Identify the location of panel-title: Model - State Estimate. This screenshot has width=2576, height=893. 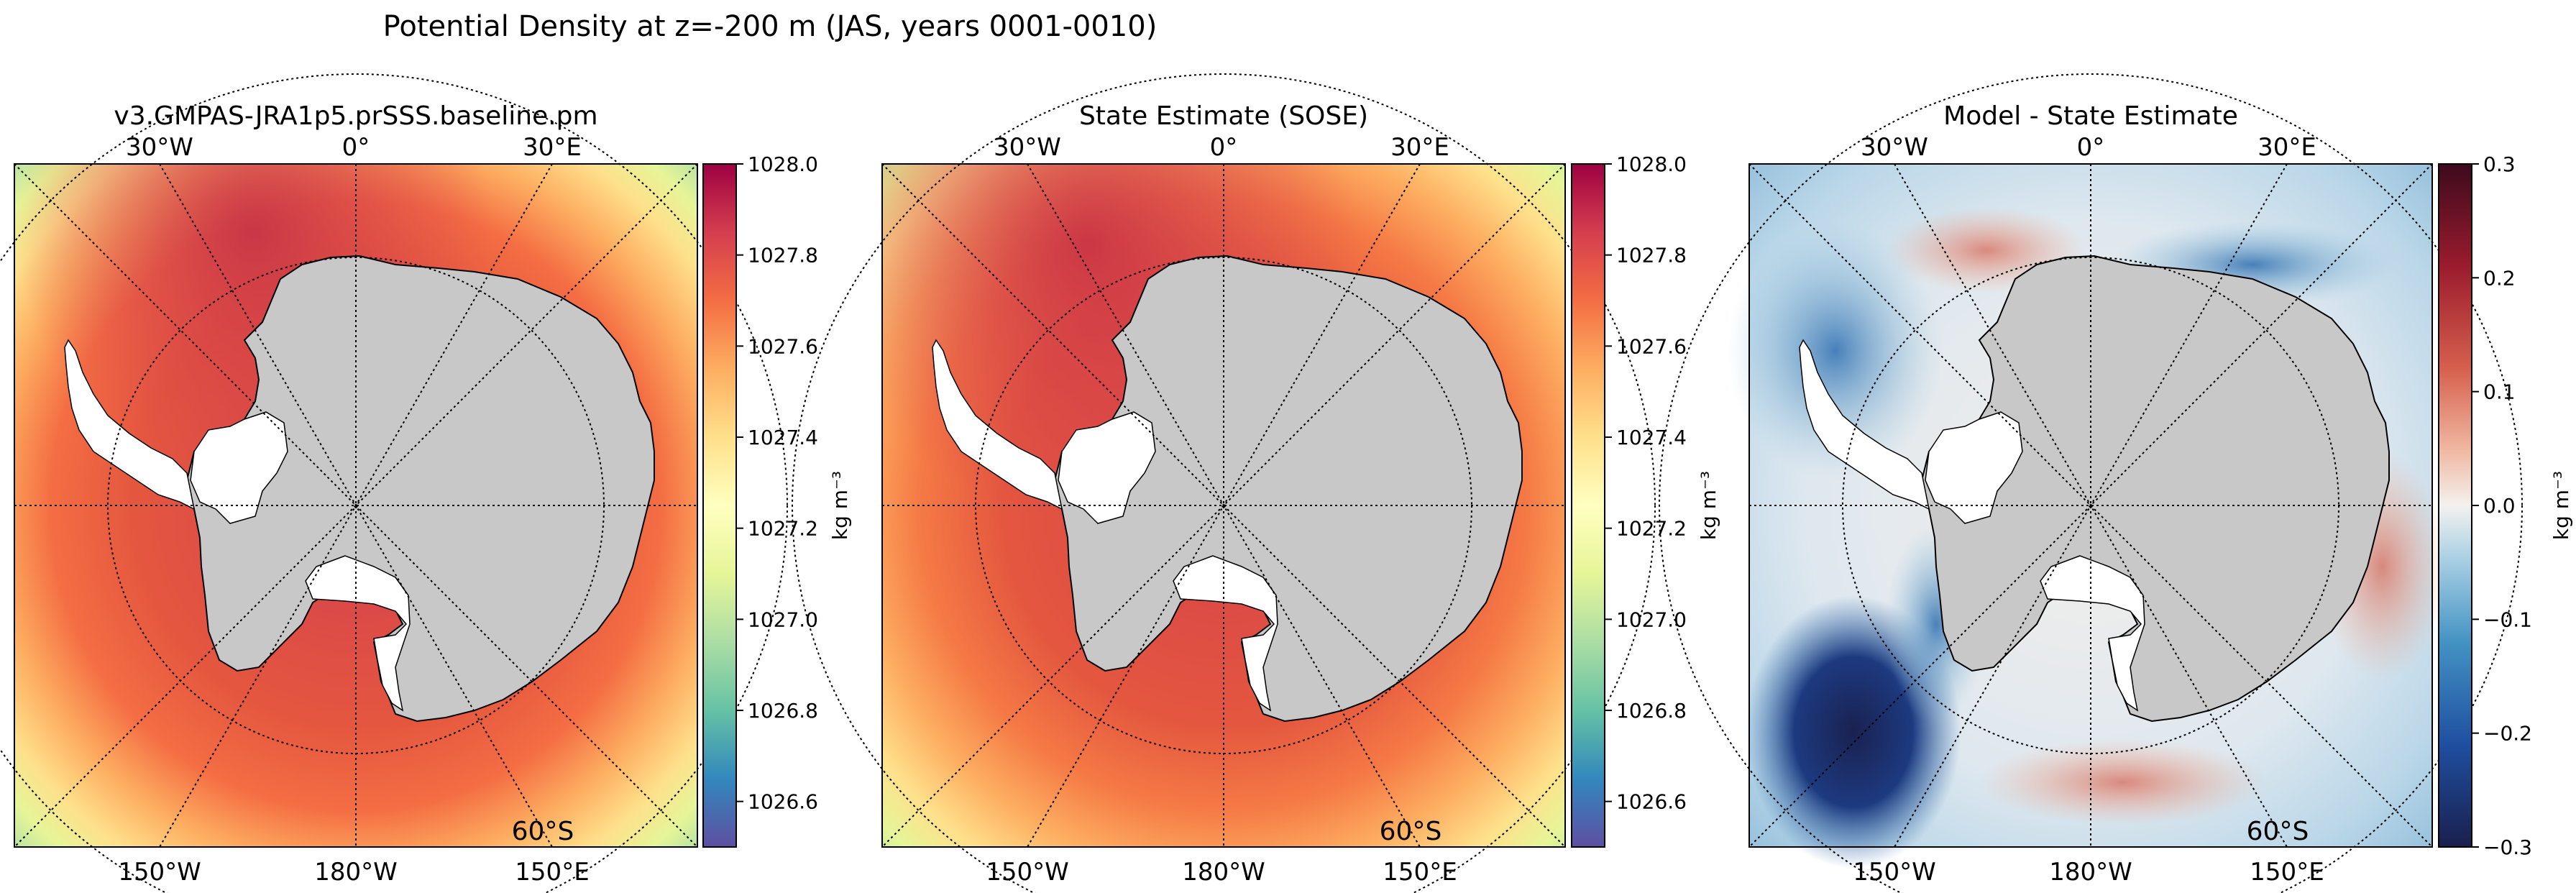
(2090, 116).